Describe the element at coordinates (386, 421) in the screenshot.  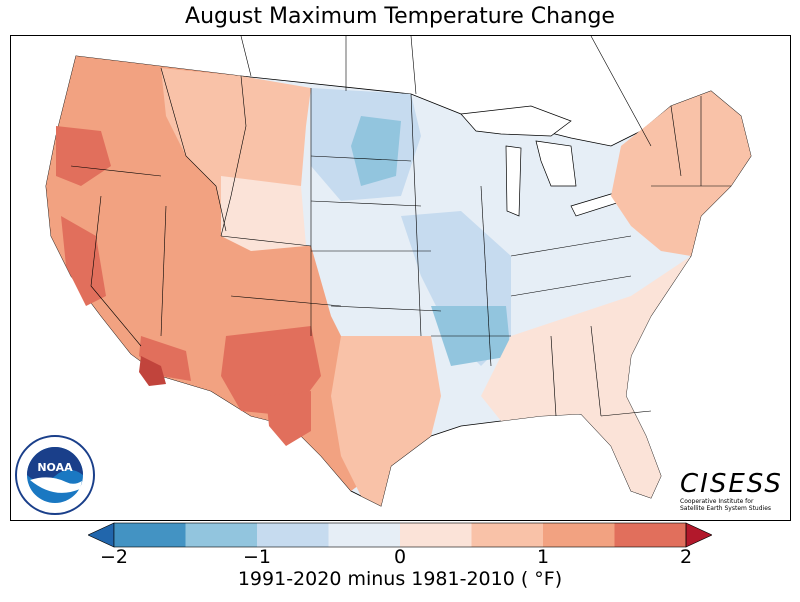
I see `region-texas-east` at that location.